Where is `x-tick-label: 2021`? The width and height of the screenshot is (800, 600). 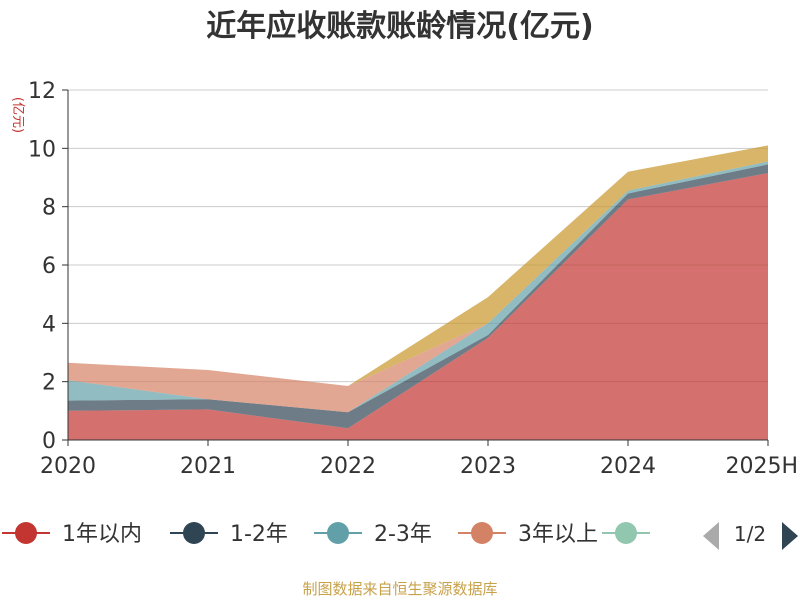
x-tick-label: 2021 is located at coordinates (208, 466).